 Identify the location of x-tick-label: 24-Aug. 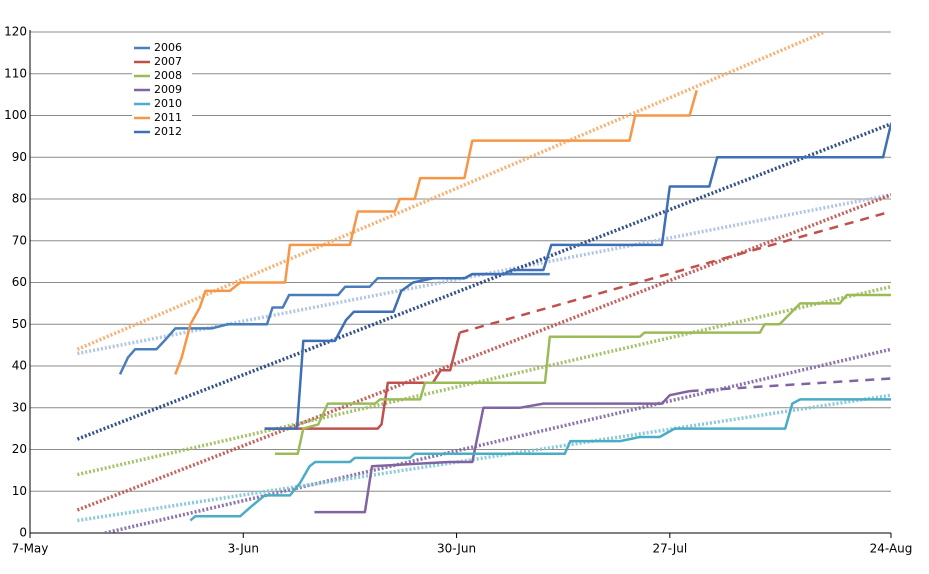
(891, 549).